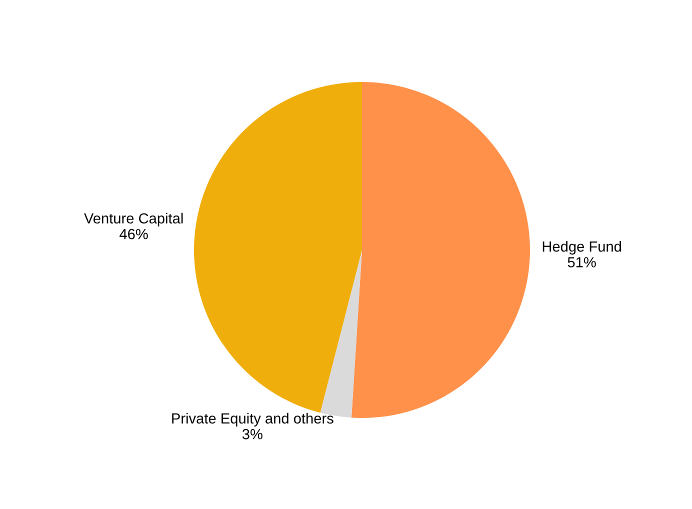 The height and width of the screenshot is (509, 692). Describe the element at coordinates (582, 262) in the screenshot. I see `data-label: 51%` at that location.